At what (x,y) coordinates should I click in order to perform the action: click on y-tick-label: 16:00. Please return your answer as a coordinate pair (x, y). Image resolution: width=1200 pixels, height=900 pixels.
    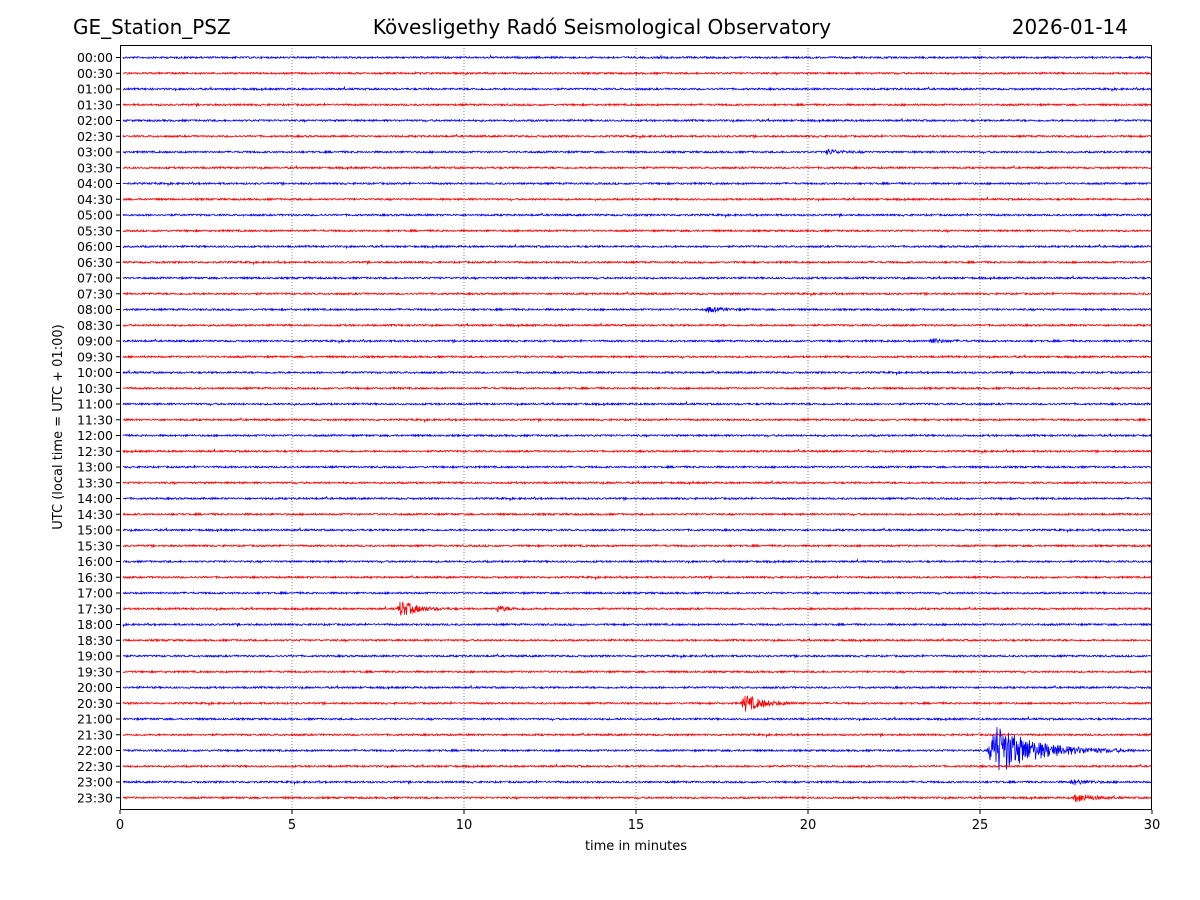
    Looking at the image, I should click on (95, 561).